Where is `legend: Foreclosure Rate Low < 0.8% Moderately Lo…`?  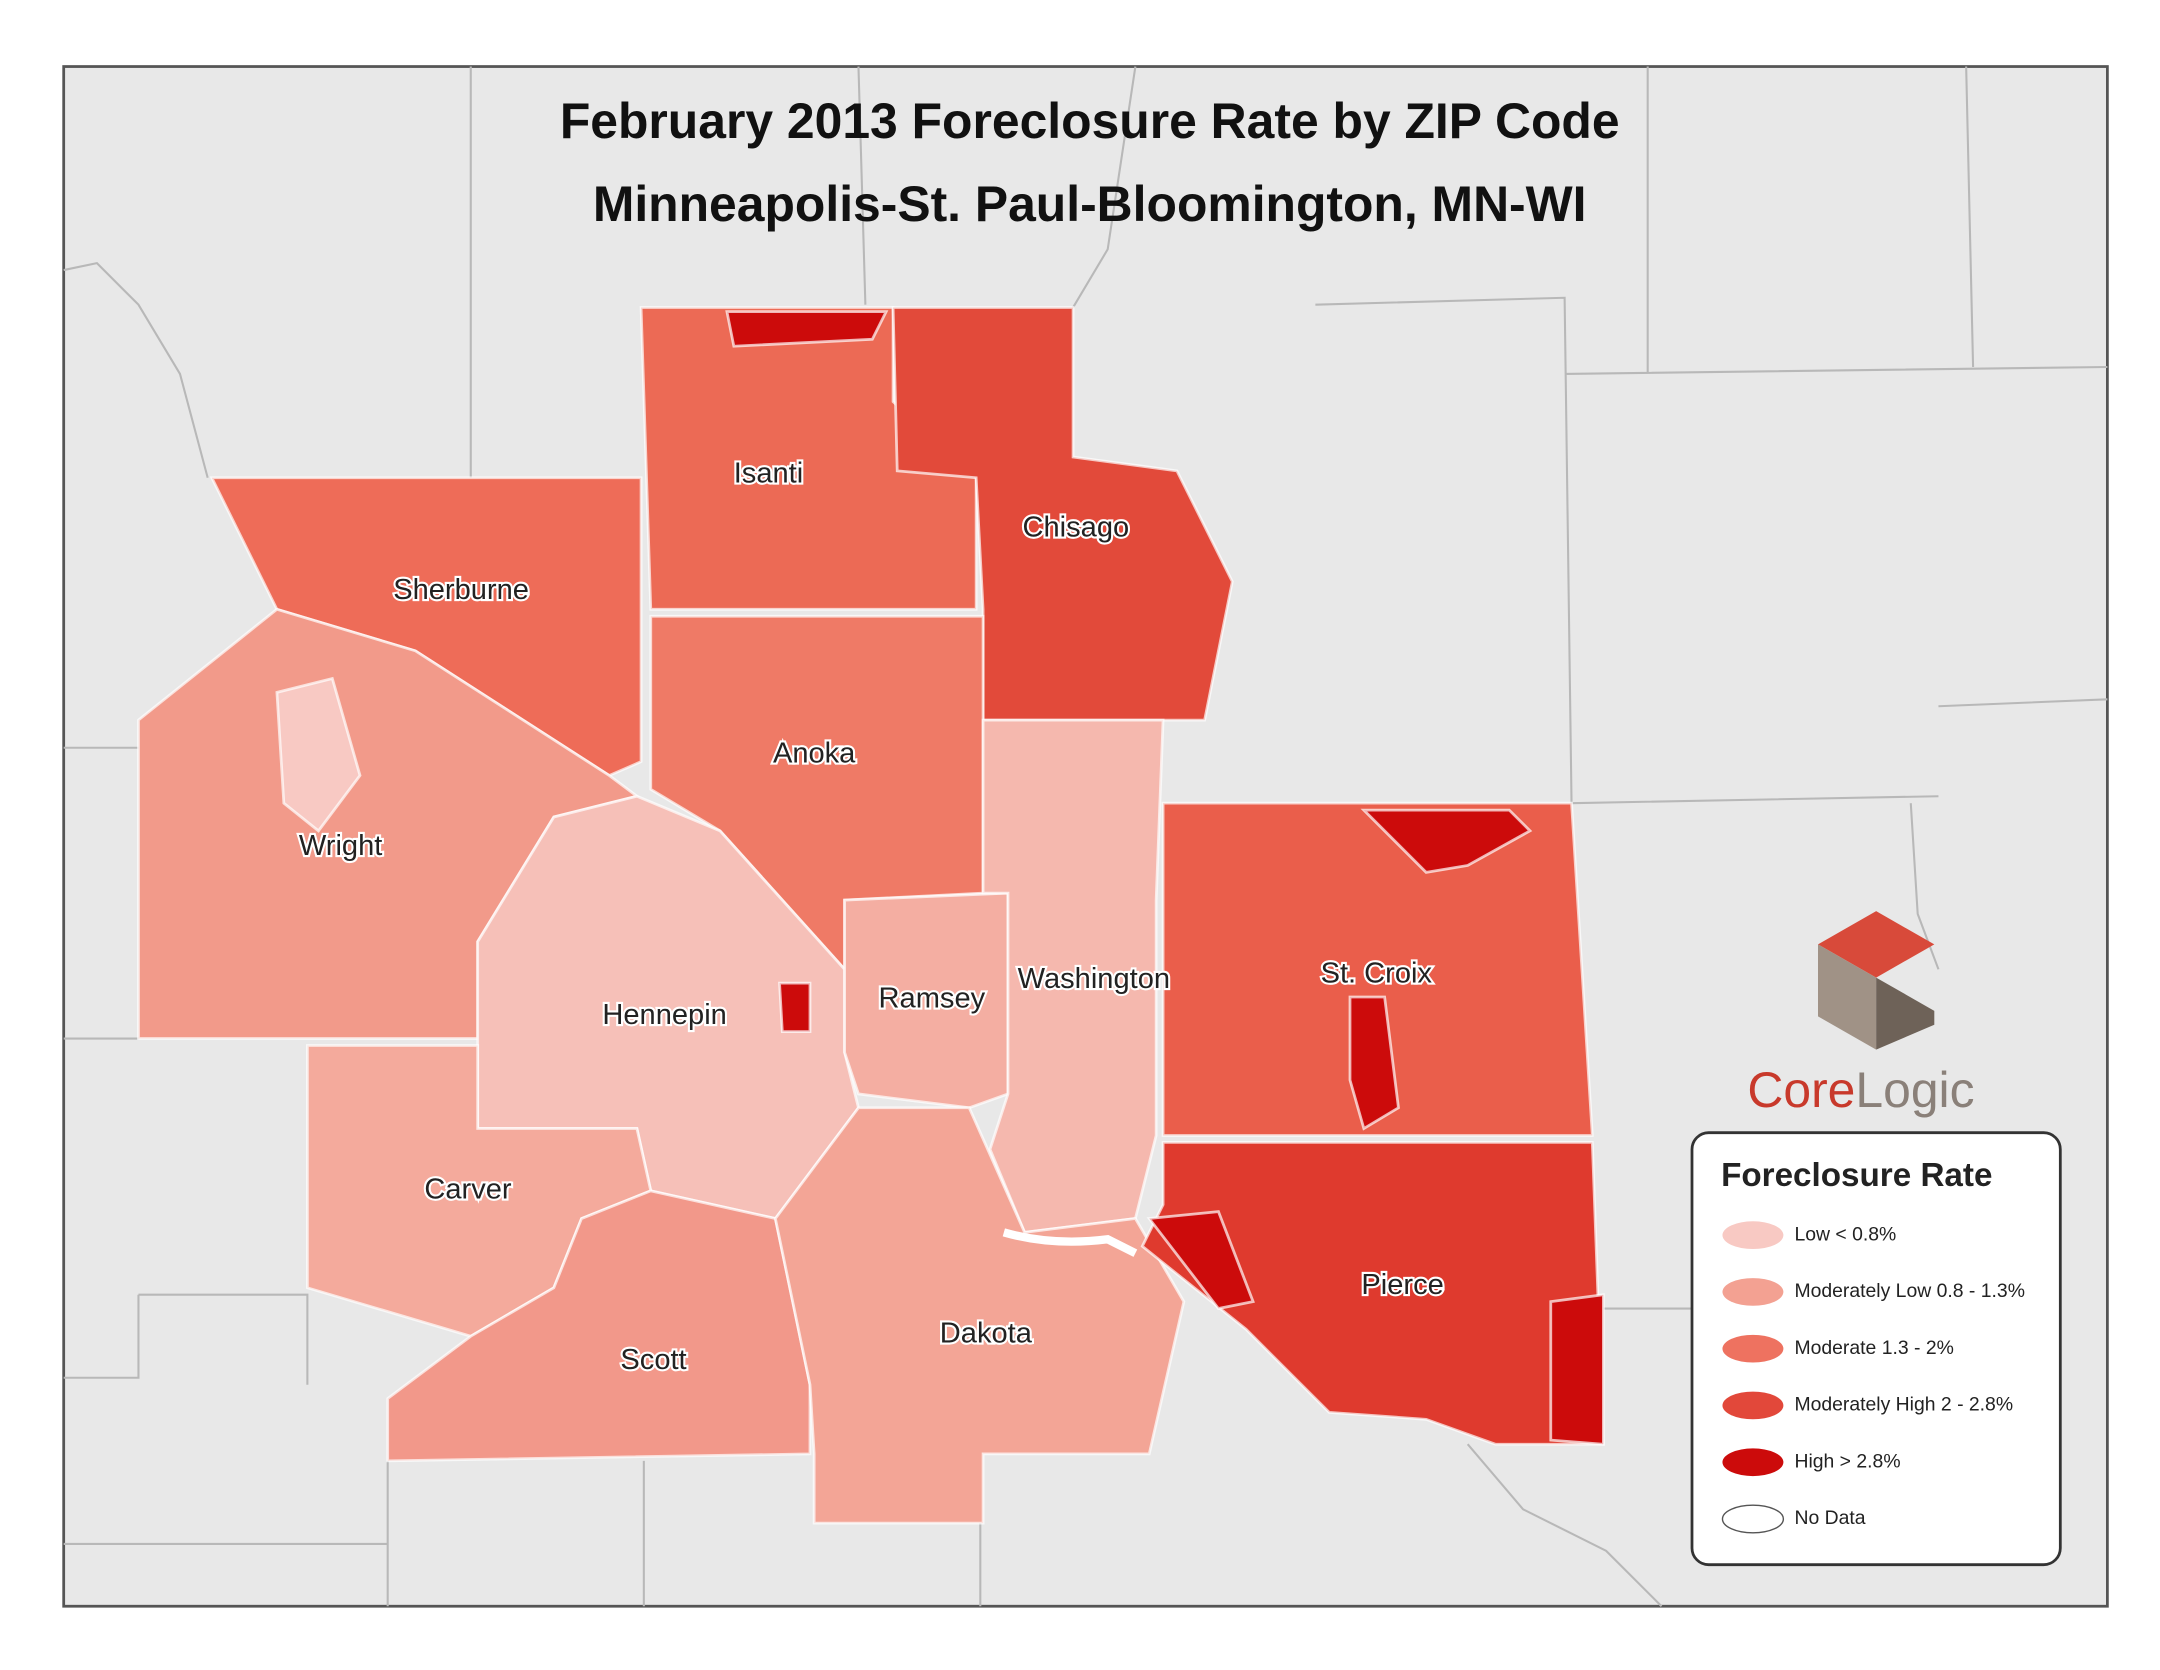 legend: Foreclosure Rate Low < 0.8% Moderately Lo… is located at coordinates (1876, 1349).